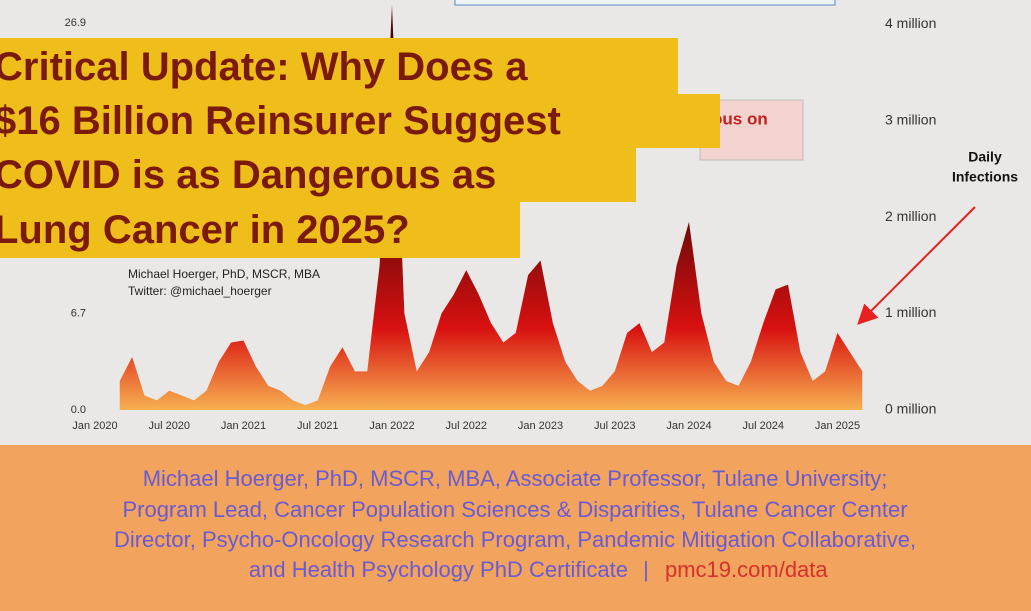  What do you see at coordinates (910, 216) in the screenshot?
I see `y-tick-label: 2 million` at bounding box center [910, 216].